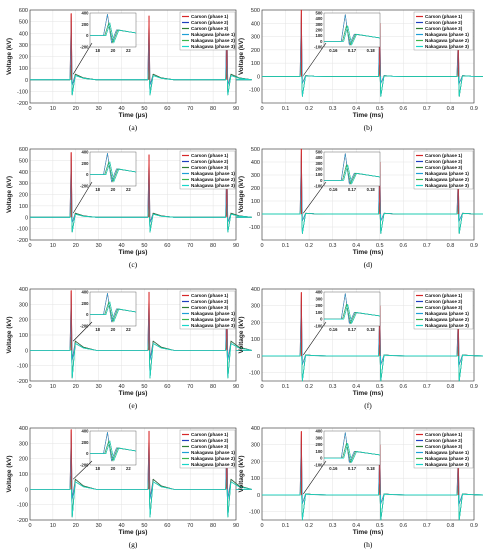 This screenshot has width=483, height=550. What do you see at coordinates (76, 246) in the screenshot?
I see `x-tick-label: 20` at bounding box center [76, 246].